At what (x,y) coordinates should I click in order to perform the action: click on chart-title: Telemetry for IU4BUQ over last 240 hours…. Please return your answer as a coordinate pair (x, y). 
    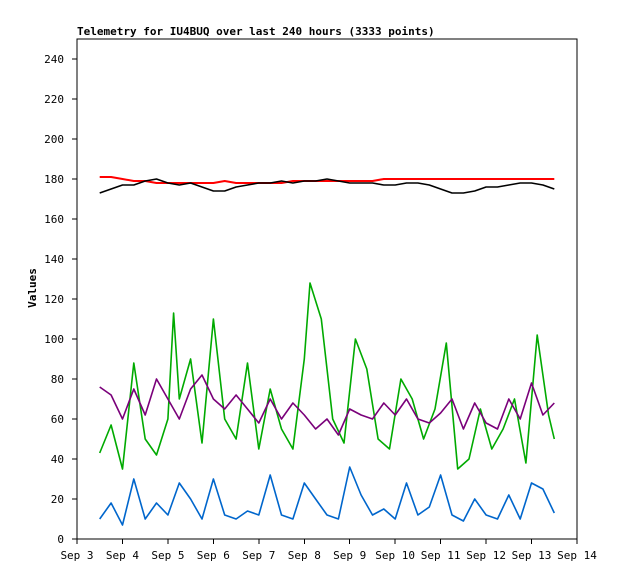
    Looking at the image, I should click on (256, 31).